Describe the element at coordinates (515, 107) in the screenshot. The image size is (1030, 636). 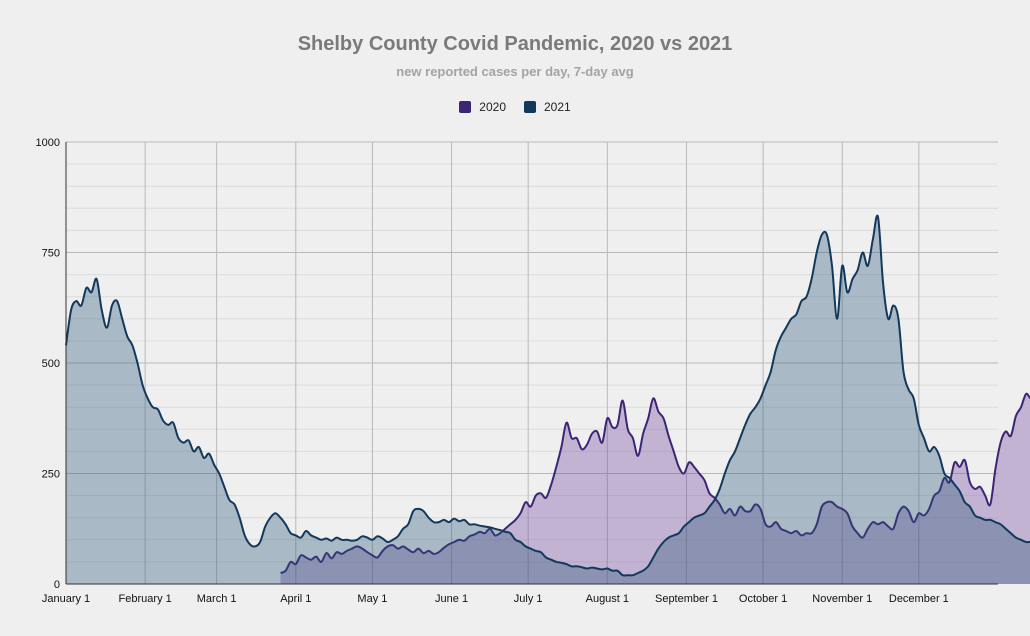
I see `legend: 2020 2021` at that location.